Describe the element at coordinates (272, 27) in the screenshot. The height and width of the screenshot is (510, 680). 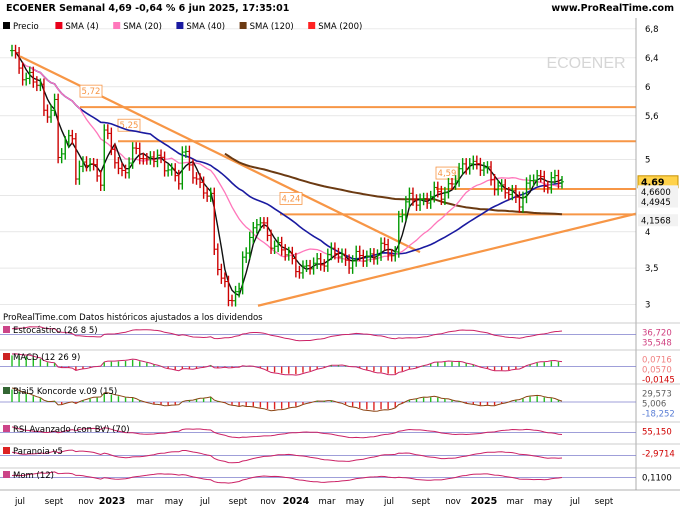
I see `legend-item: SMA (120)` at that location.